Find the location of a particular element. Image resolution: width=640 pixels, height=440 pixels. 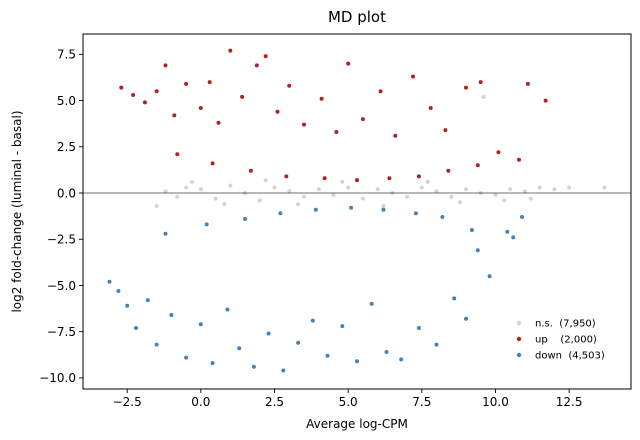

legend-label-down: down (4,503) is located at coordinates (570, 356).